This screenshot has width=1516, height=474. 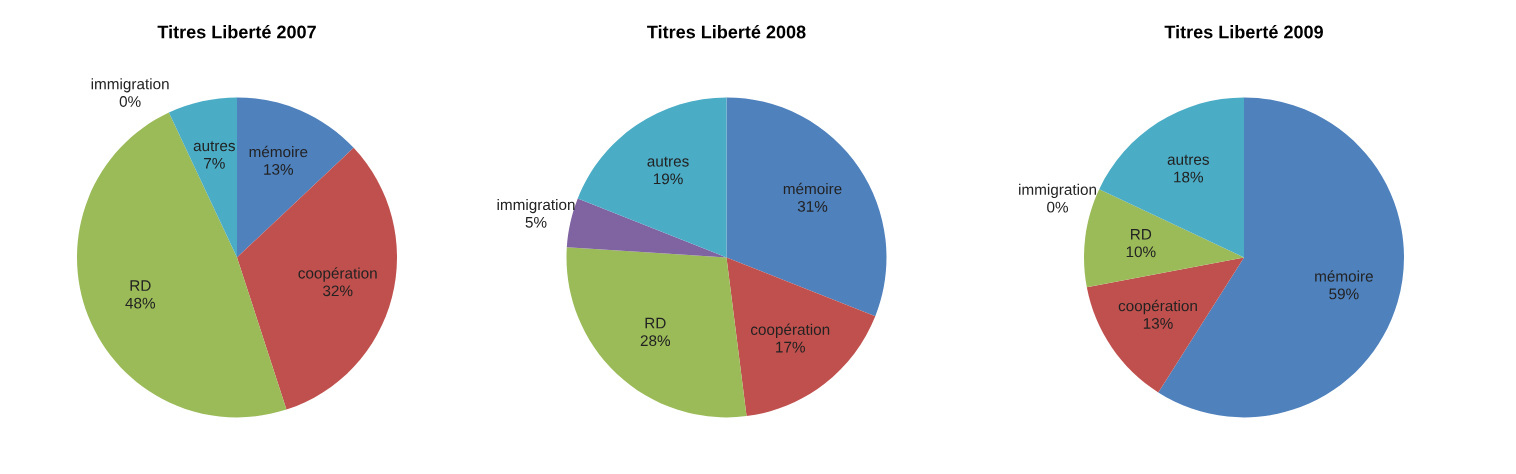 What do you see at coordinates (1344, 294) in the screenshot?
I see `data-label: 59%` at bounding box center [1344, 294].